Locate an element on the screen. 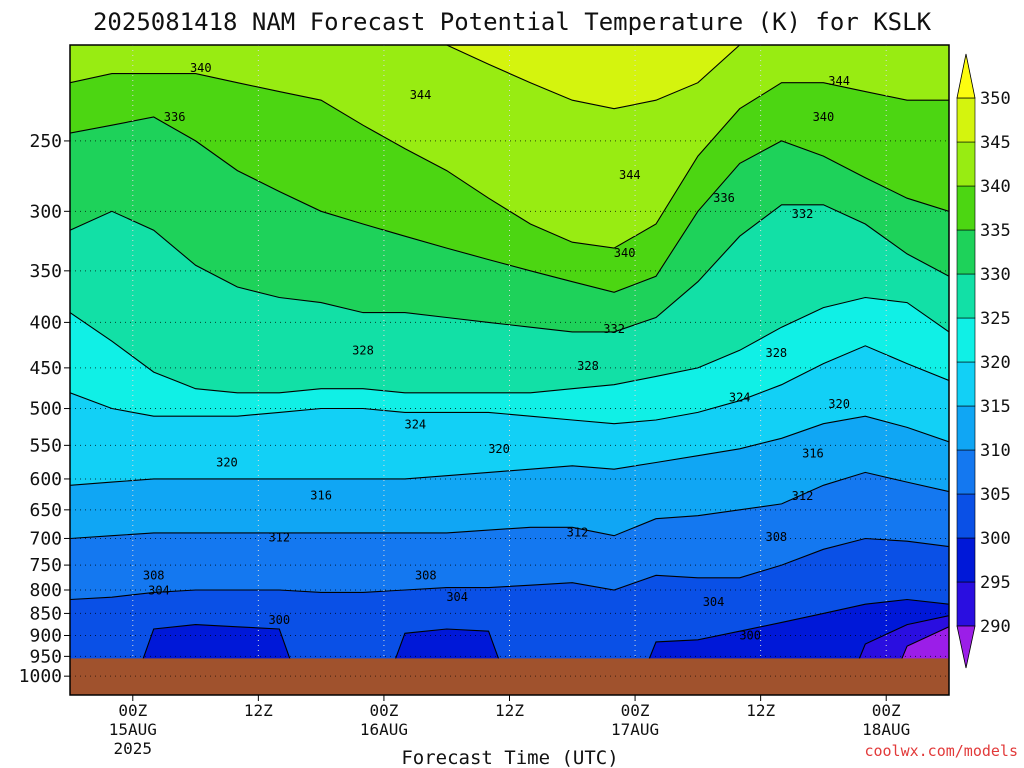 This screenshot has height=768, width=1024. y-tick-label-400: 400 is located at coordinates (45, 322).